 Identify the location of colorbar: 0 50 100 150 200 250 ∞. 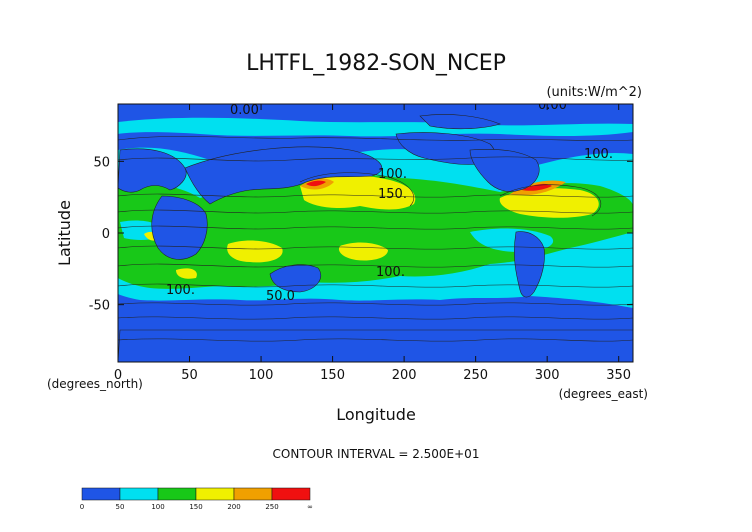
(196, 499).